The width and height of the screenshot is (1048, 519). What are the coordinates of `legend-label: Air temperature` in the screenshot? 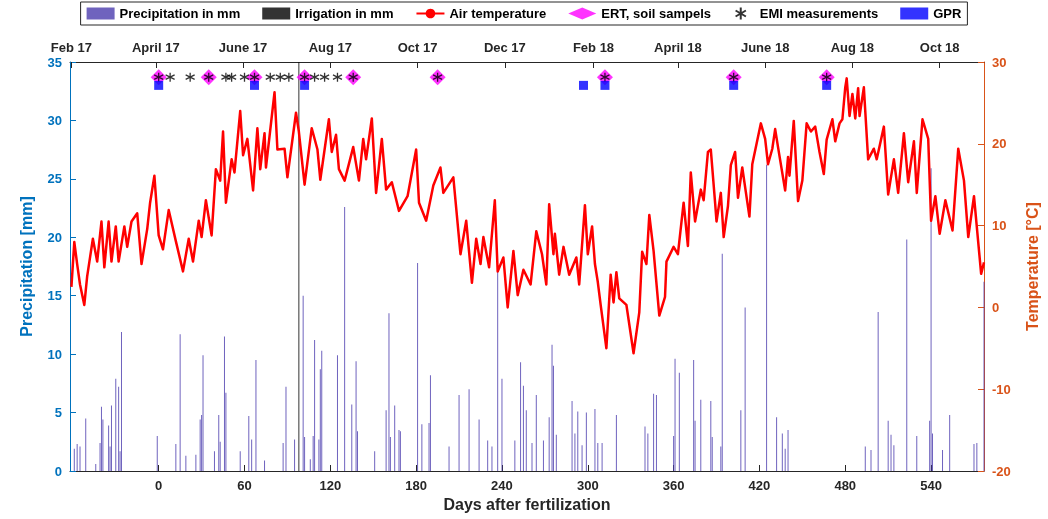 It's located at (498, 13).